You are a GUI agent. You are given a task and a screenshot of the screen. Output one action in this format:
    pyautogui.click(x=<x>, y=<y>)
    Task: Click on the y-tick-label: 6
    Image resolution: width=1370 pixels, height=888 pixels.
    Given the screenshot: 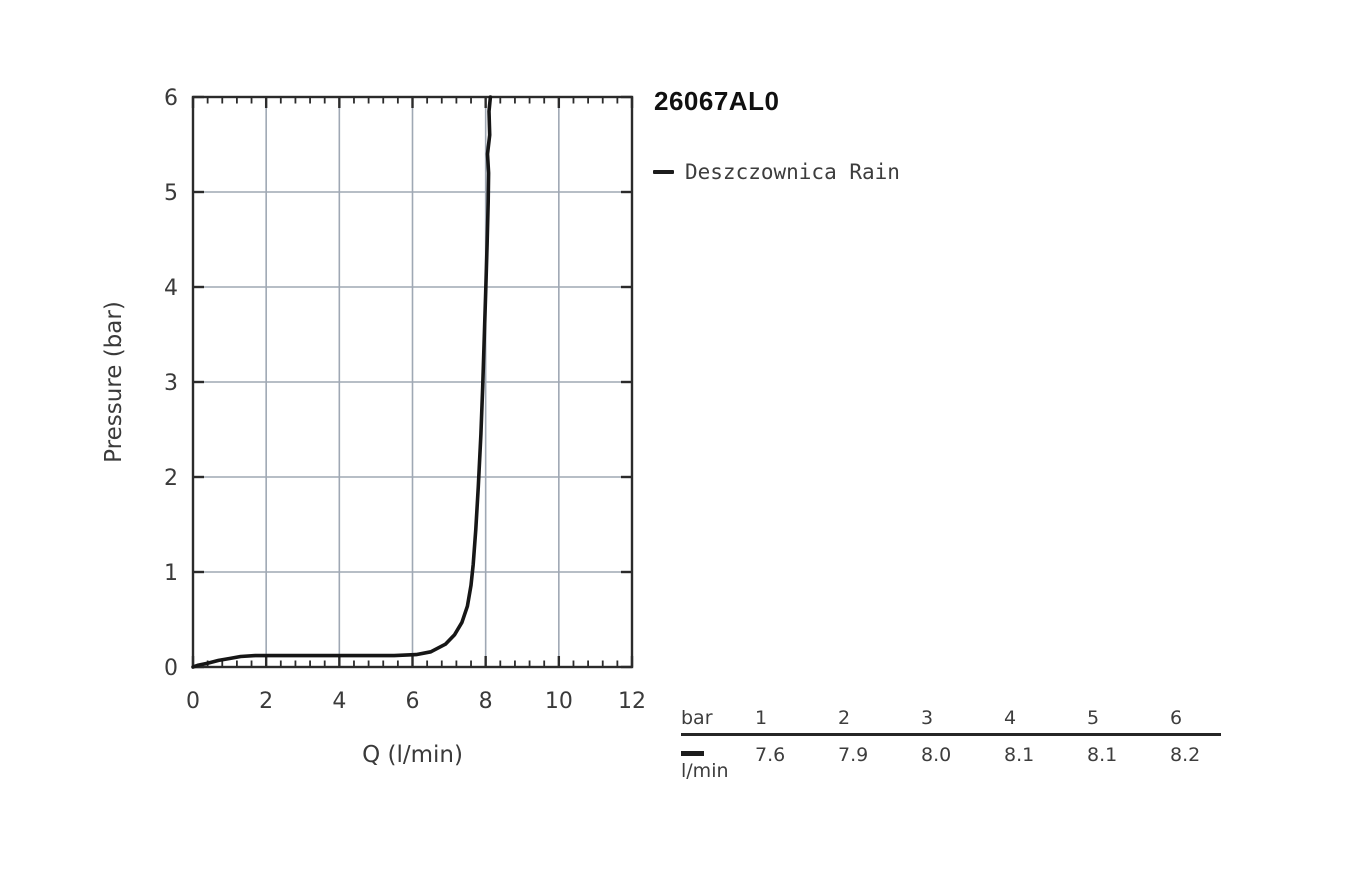 What is the action you would take?
    pyautogui.click(x=171, y=98)
    